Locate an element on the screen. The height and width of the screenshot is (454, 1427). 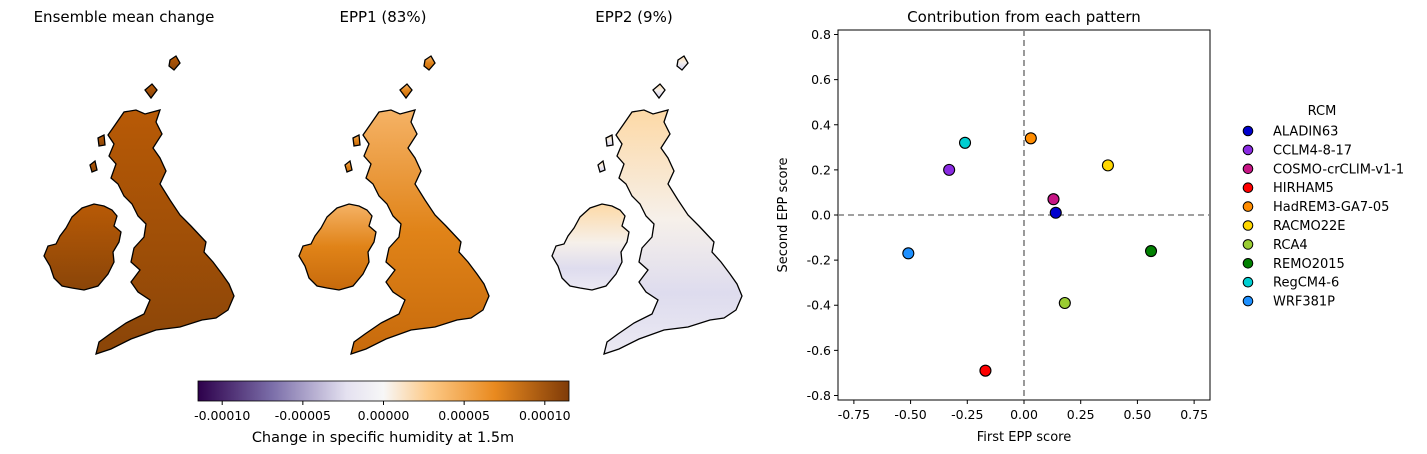
y-tick-label: 0.0 is located at coordinates (821, 215).